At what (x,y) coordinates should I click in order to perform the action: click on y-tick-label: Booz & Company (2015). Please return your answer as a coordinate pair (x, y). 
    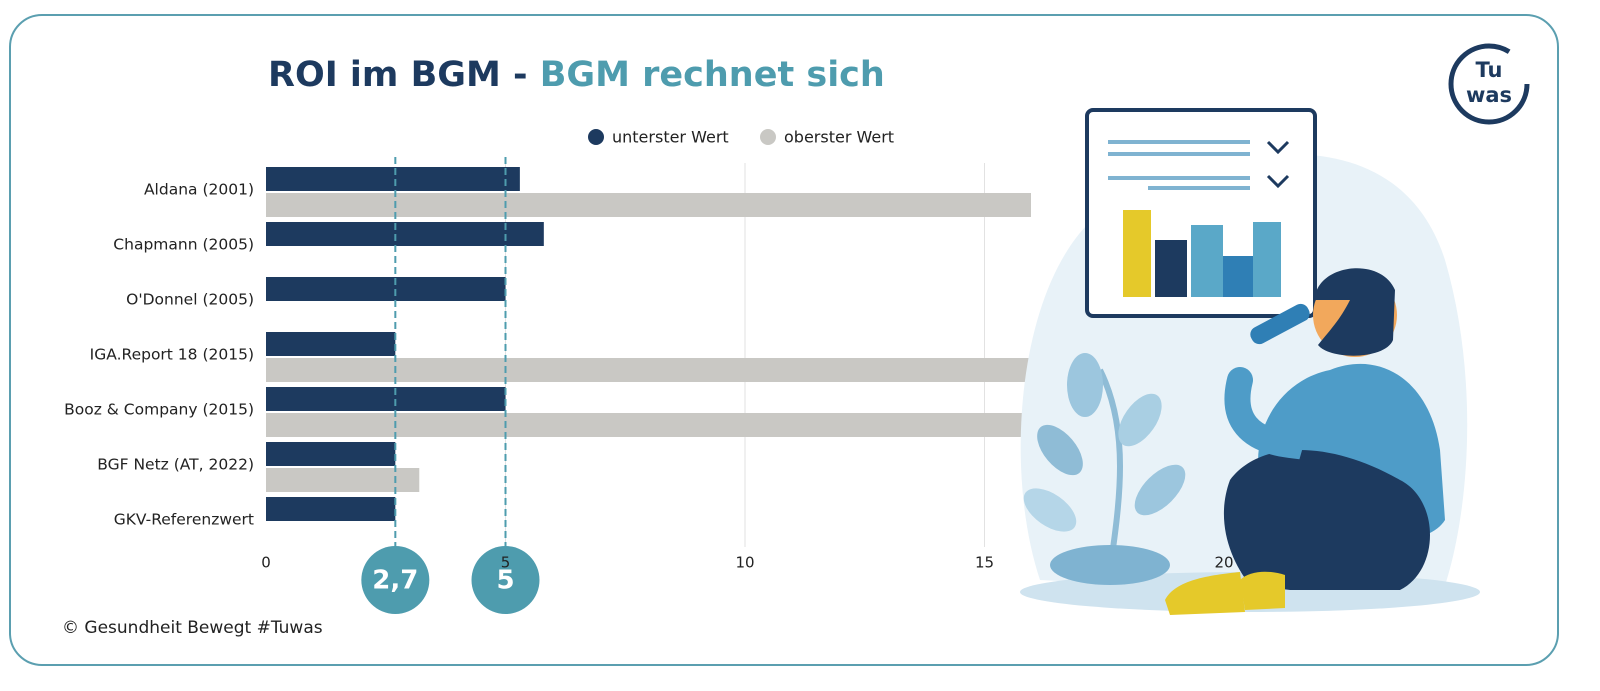
    Looking at the image, I should click on (159, 410).